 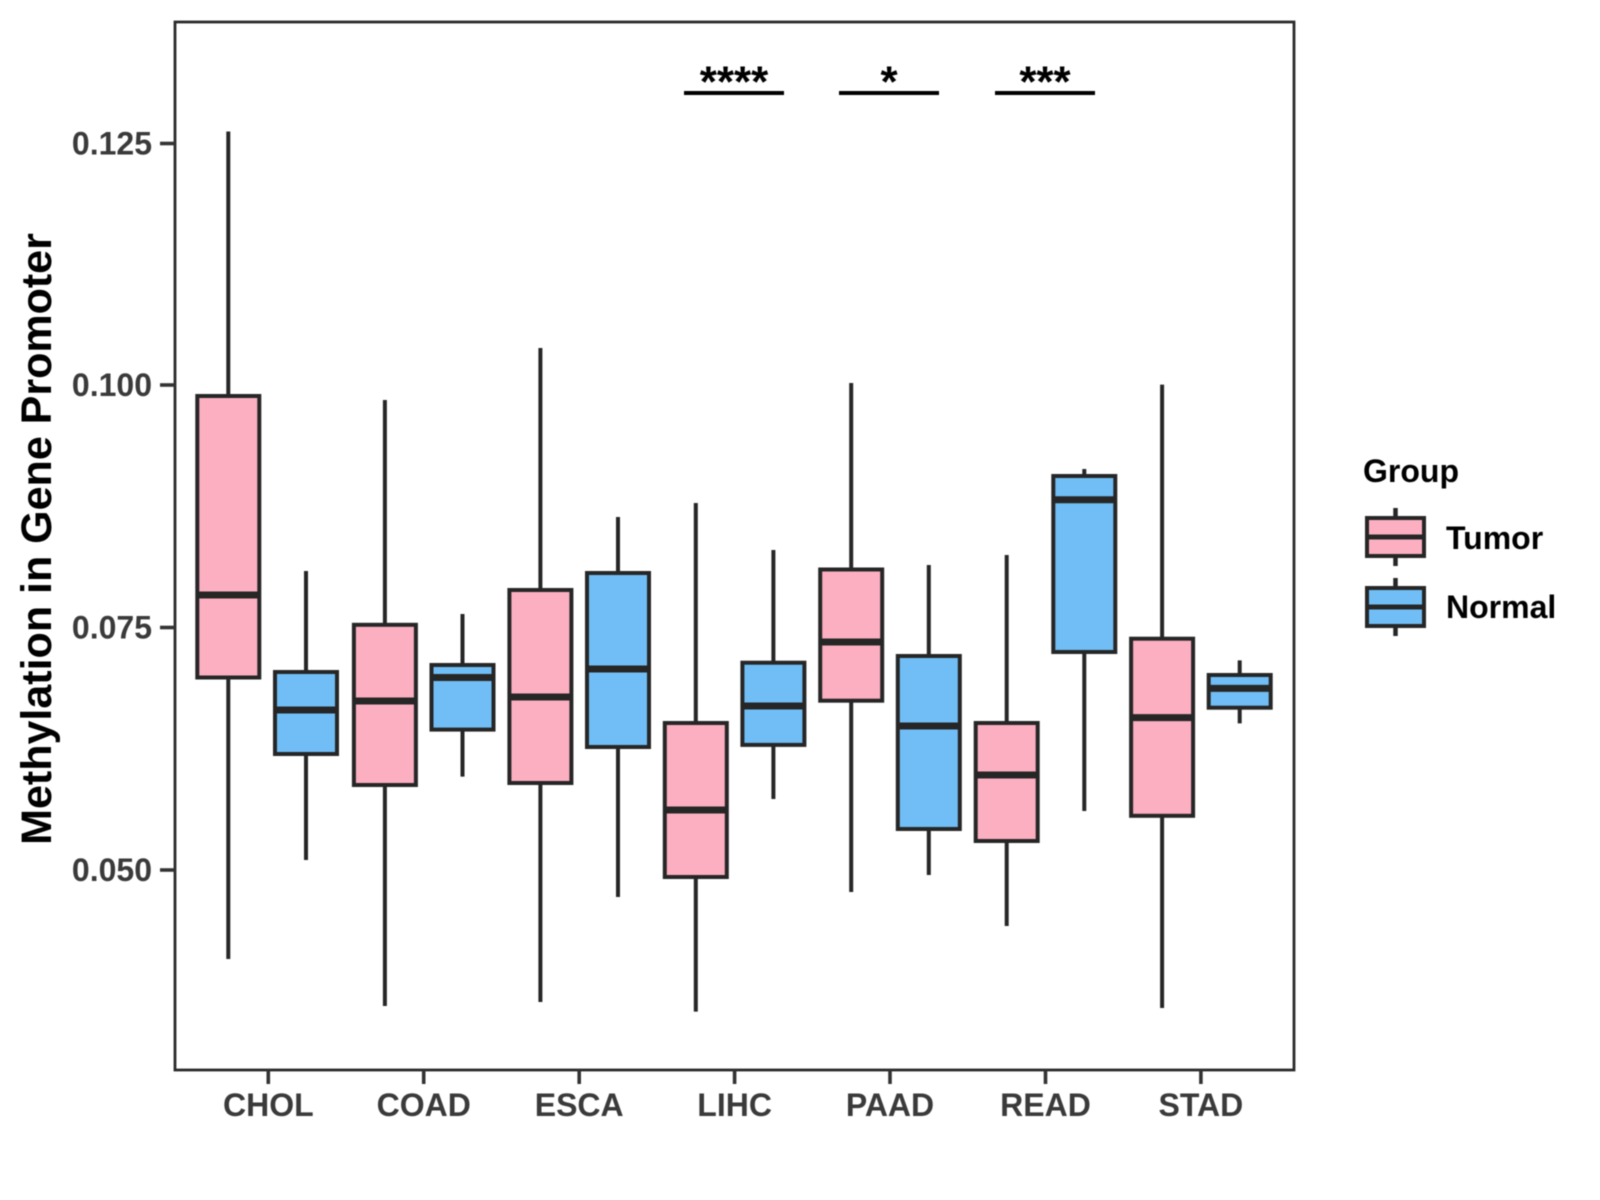 I want to click on svg-text: READ, so click(x=1045, y=1105).